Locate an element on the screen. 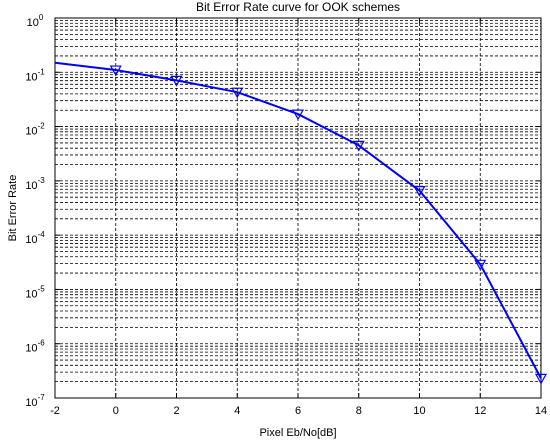  y-tick-label: 10⁻³ is located at coordinates (35, 184).